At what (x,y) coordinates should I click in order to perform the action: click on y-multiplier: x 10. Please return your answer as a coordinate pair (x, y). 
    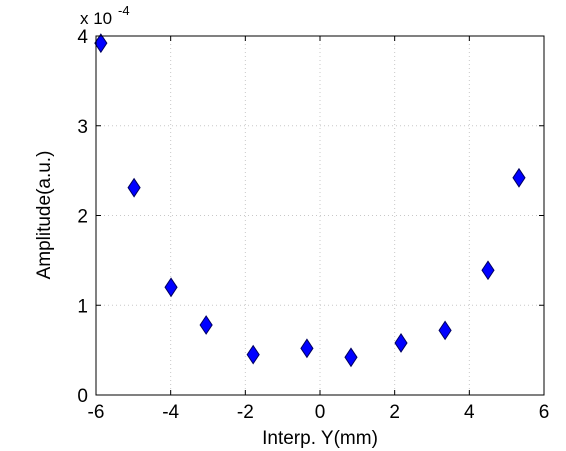
    Looking at the image, I should click on (96, 18).